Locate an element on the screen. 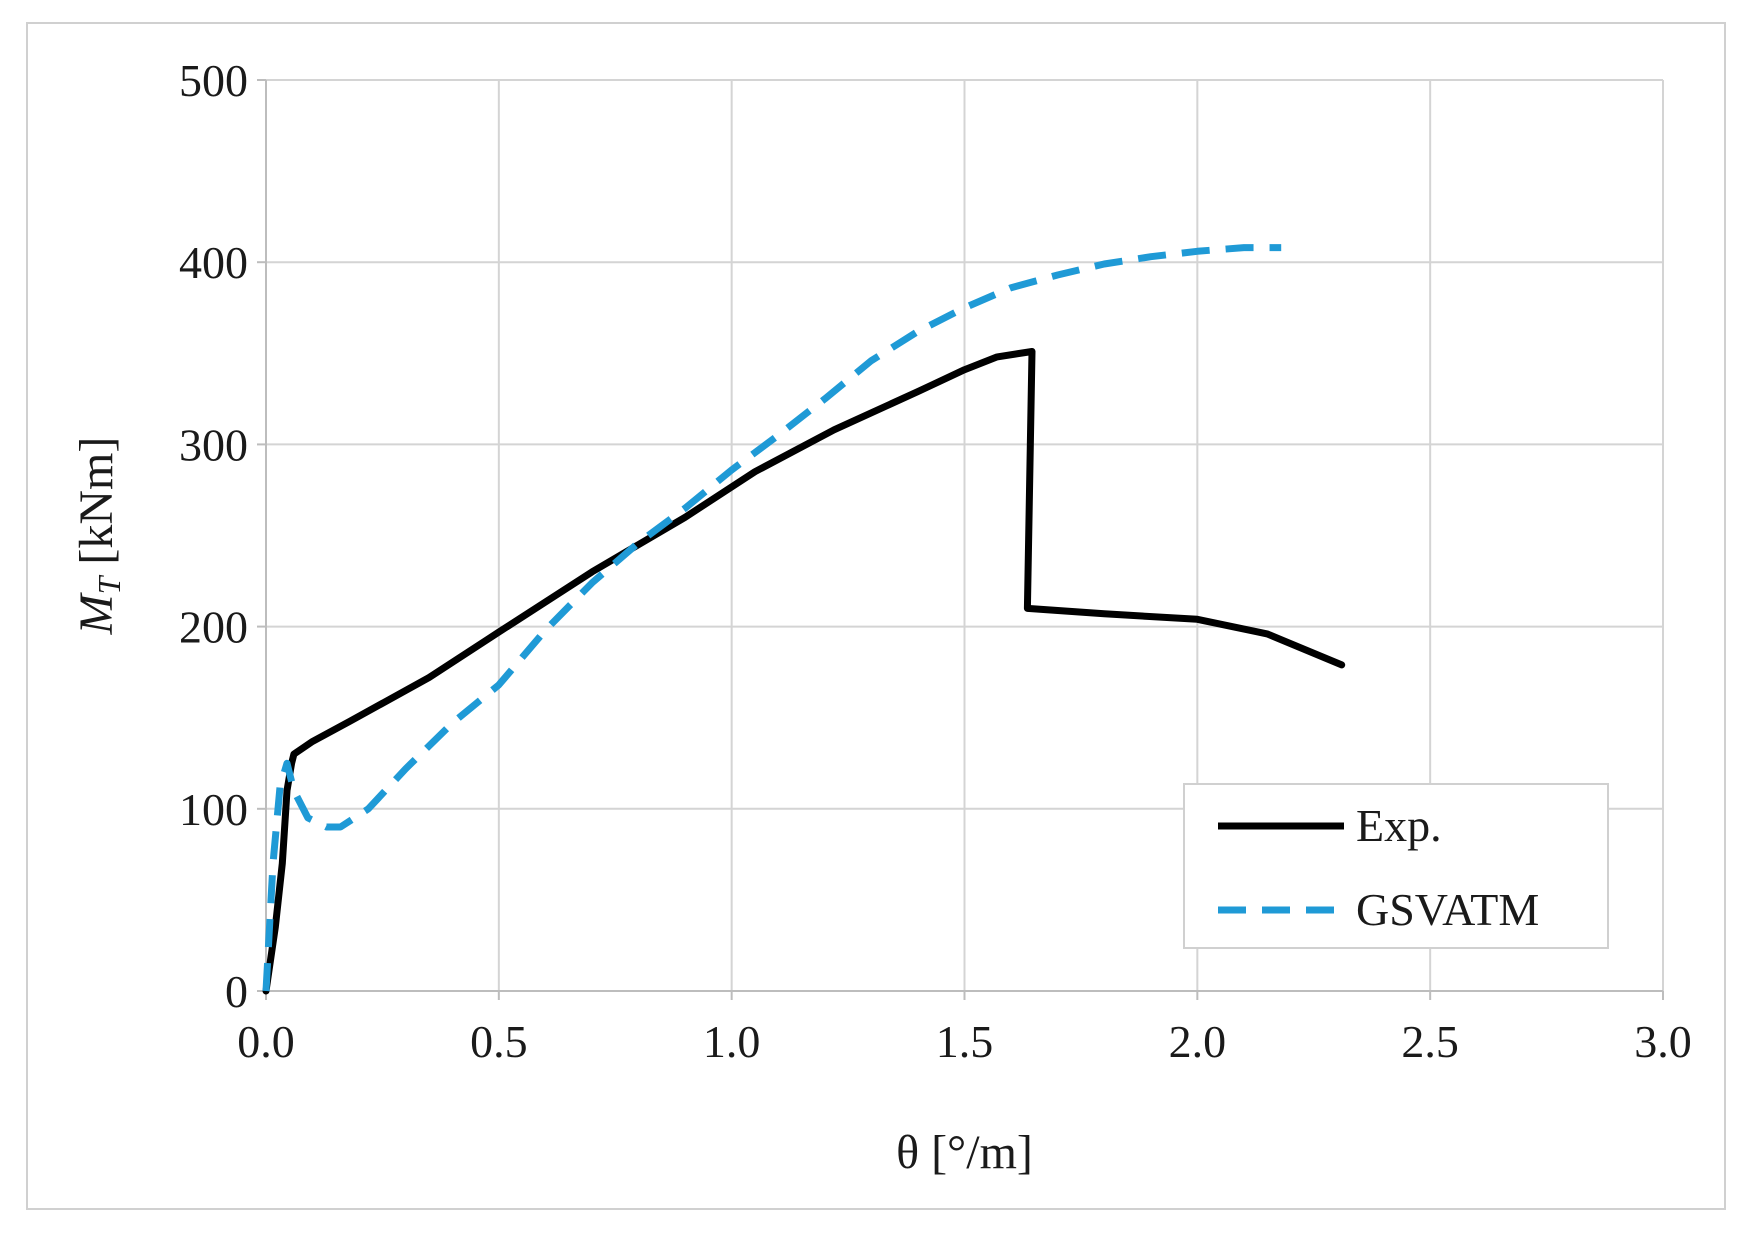 This screenshot has height=1240, width=1754. x-tick-label: 2.0 is located at coordinates (1198, 1041).